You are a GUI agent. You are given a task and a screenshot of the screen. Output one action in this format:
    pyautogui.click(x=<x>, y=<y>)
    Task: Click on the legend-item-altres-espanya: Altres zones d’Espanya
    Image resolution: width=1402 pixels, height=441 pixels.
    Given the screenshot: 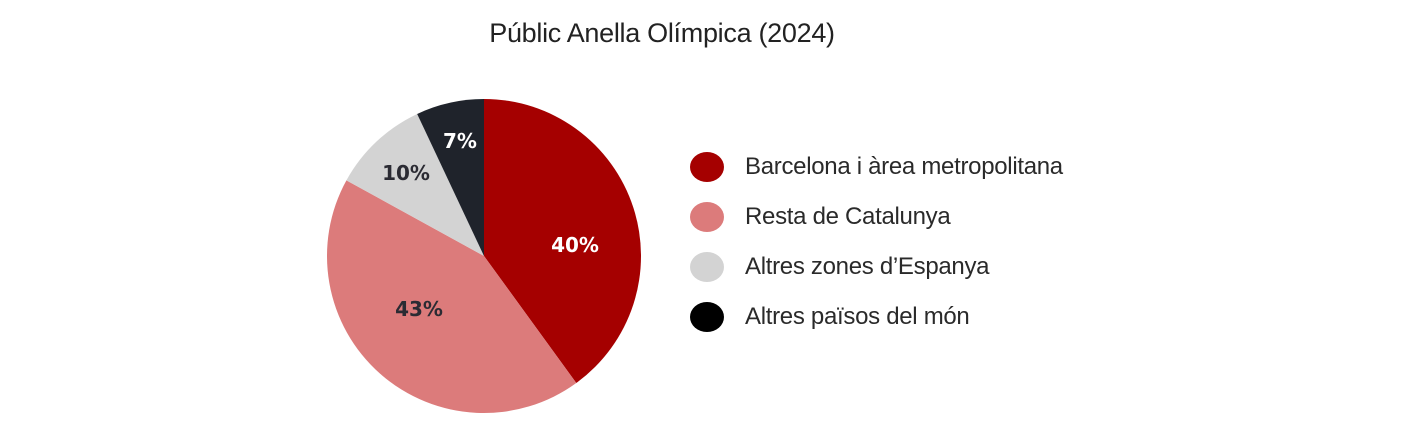 What is the action you would take?
    pyautogui.click(x=876, y=267)
    